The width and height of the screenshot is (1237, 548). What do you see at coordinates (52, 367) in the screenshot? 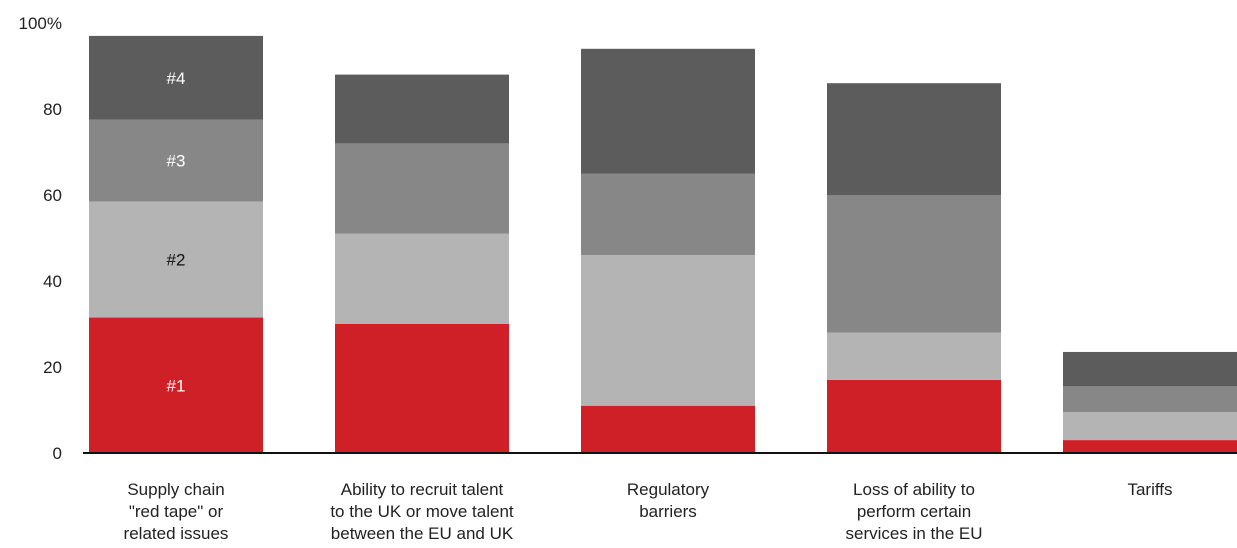
I see `y-tick-label: 20` at bounding box center [52, 367].